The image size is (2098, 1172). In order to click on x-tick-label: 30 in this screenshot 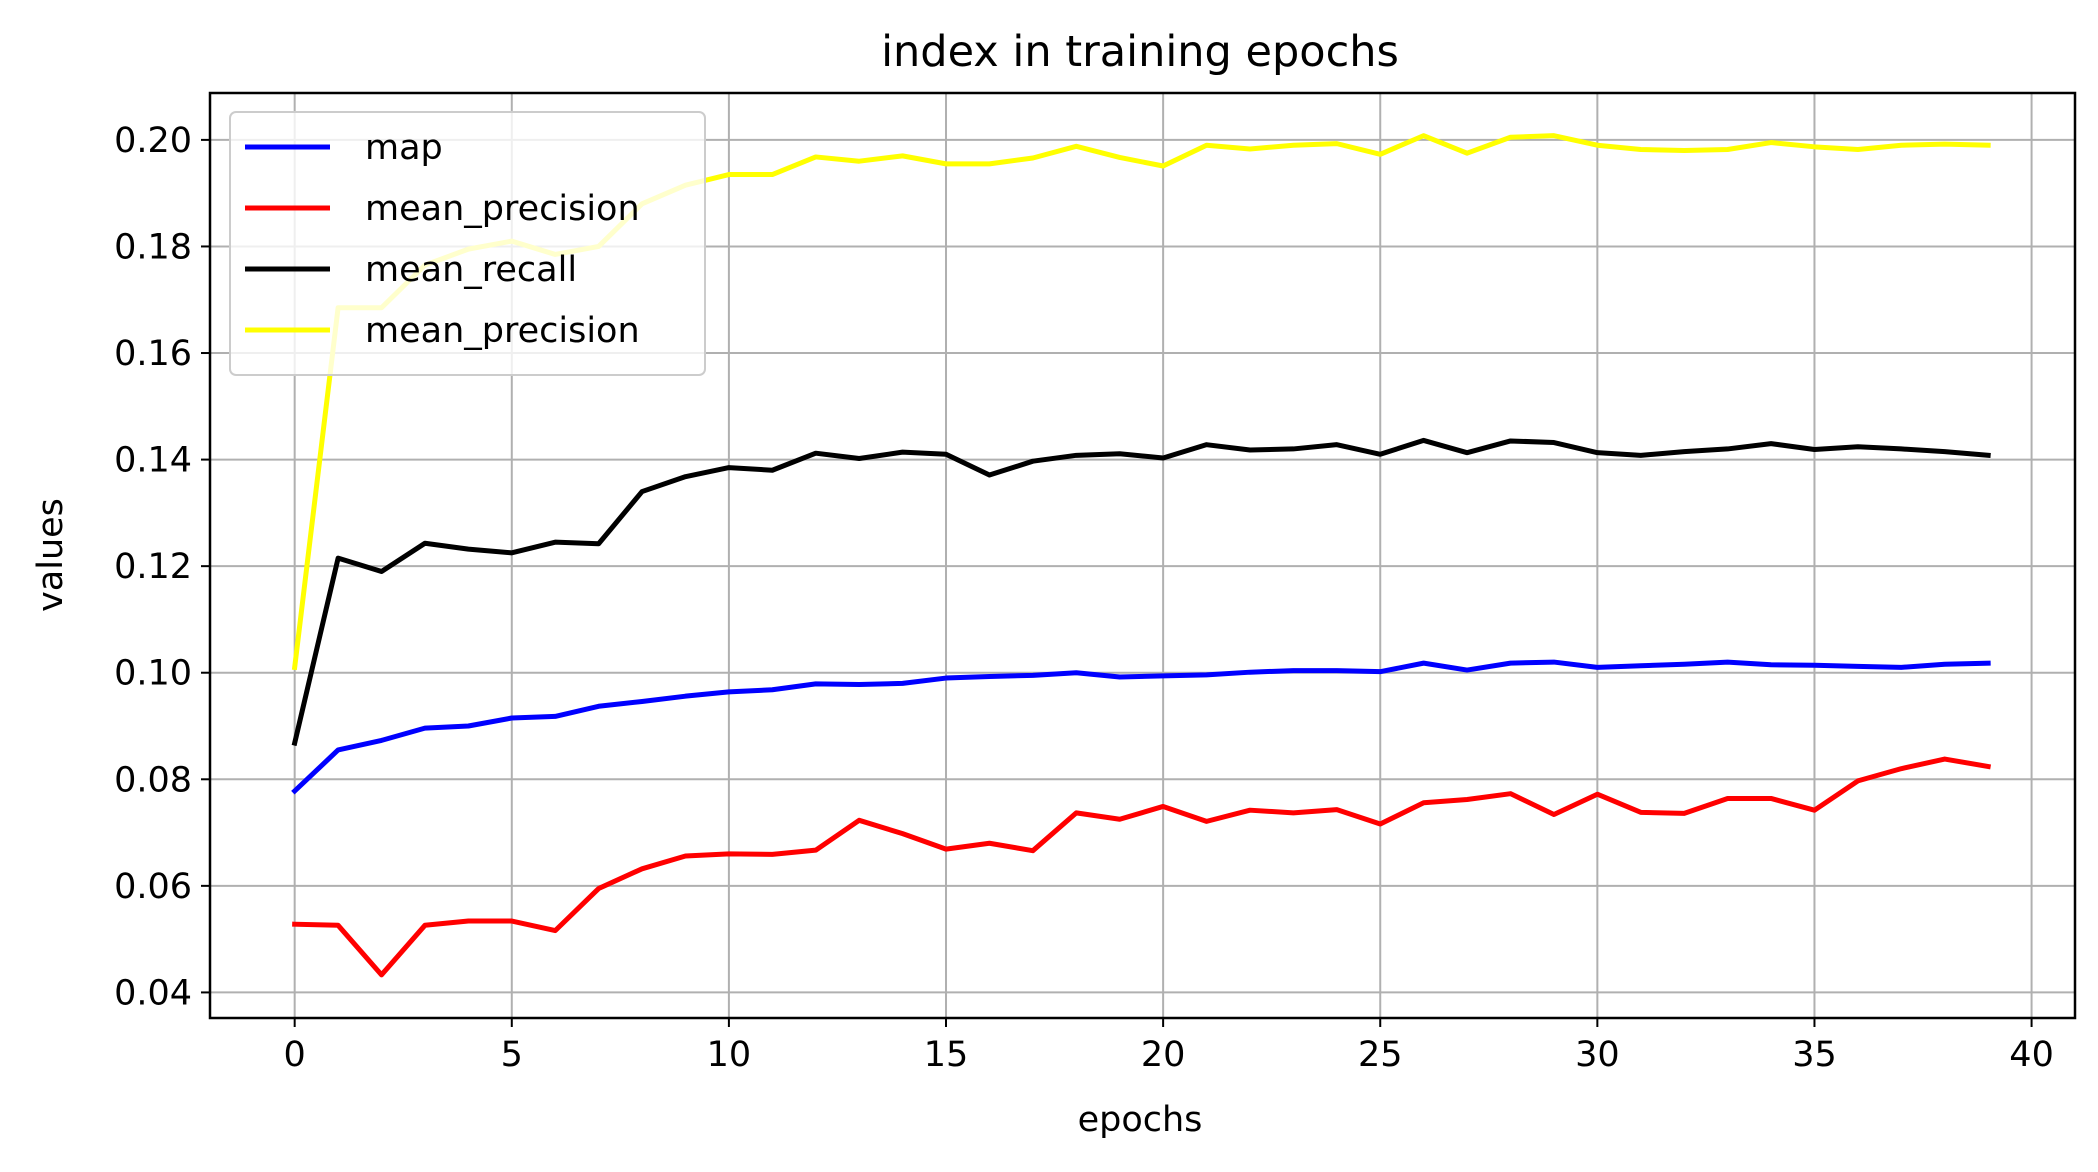, I will do `click(1597, 1055)`.